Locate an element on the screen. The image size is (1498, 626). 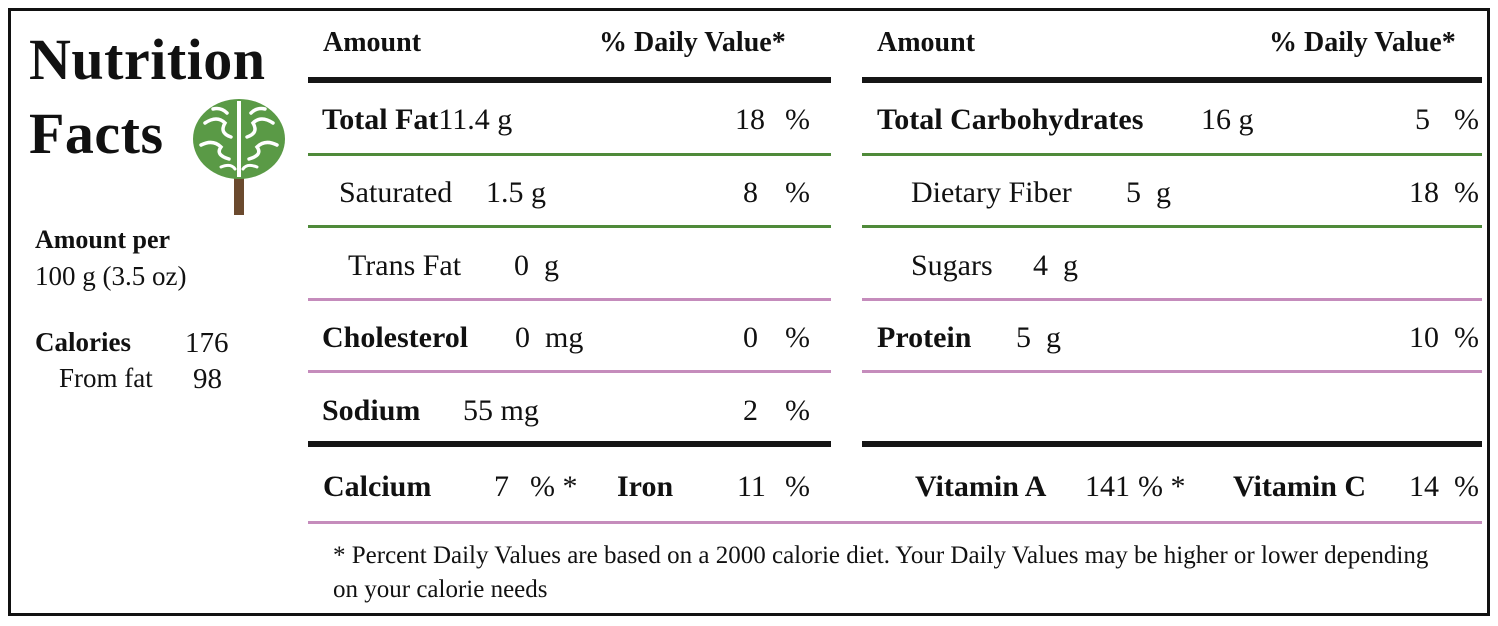
sugars-amount: 4 g is located at coordinates (1055, 265).